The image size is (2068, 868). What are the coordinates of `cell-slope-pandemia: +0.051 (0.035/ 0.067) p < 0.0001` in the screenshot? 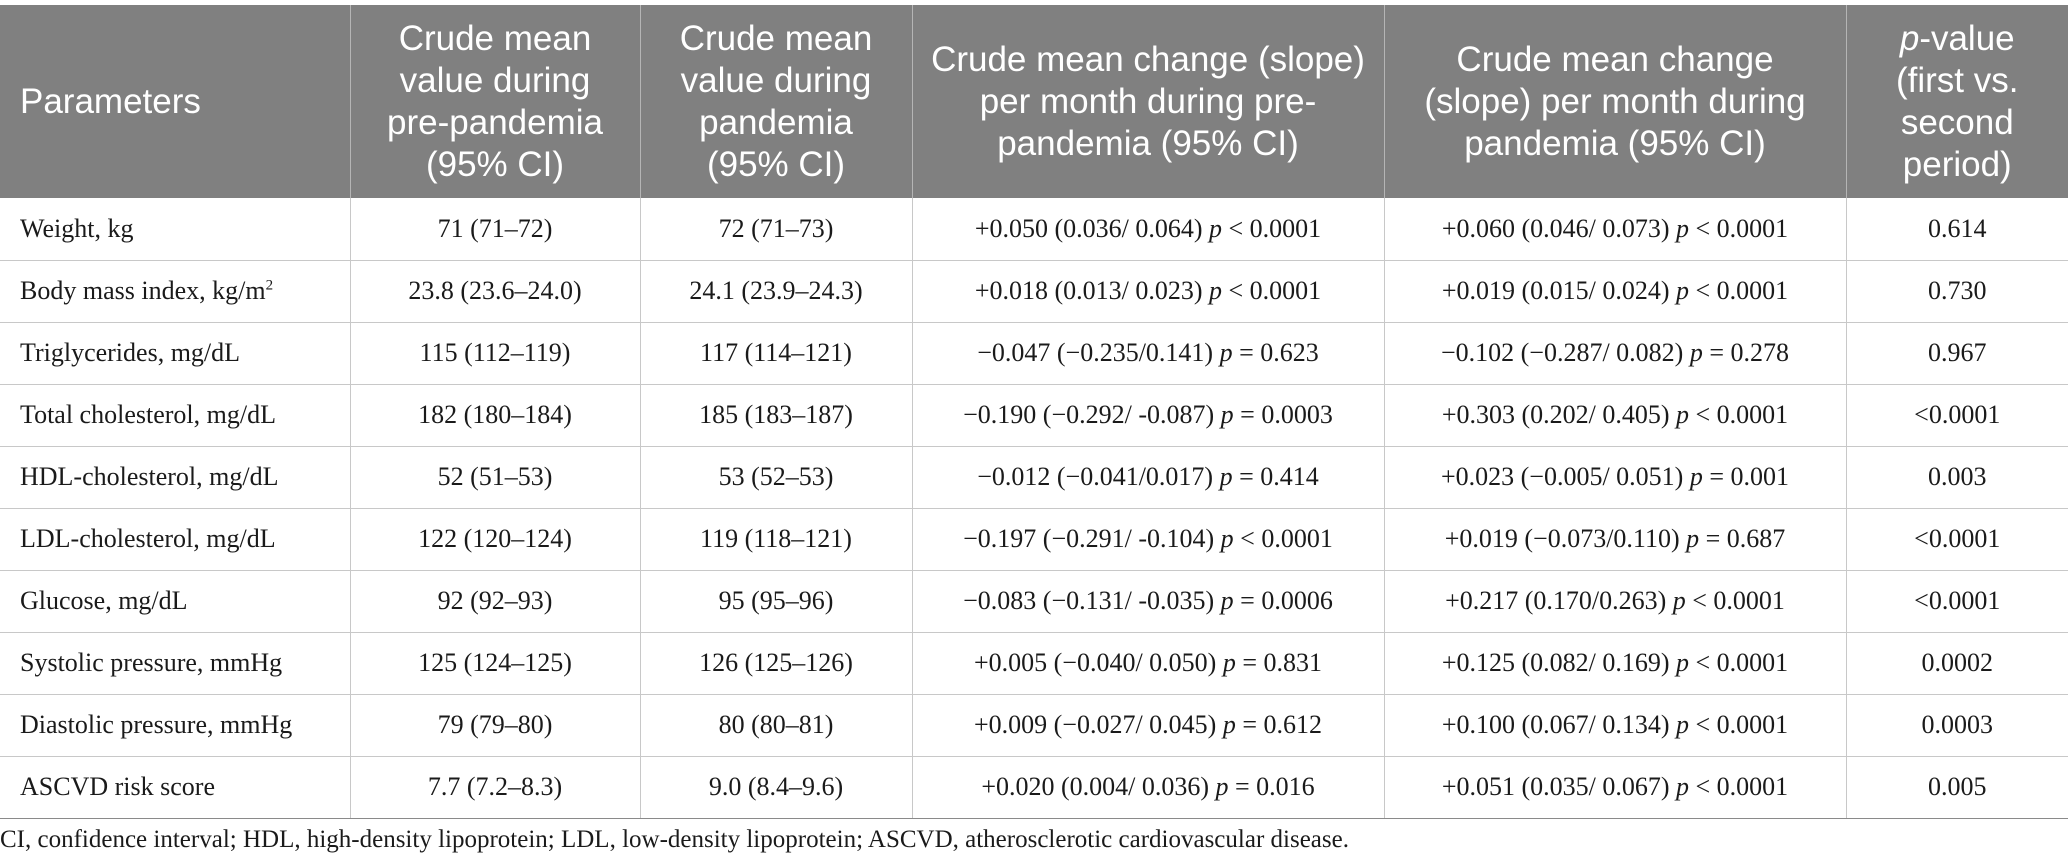 It's located at (1615, 787).